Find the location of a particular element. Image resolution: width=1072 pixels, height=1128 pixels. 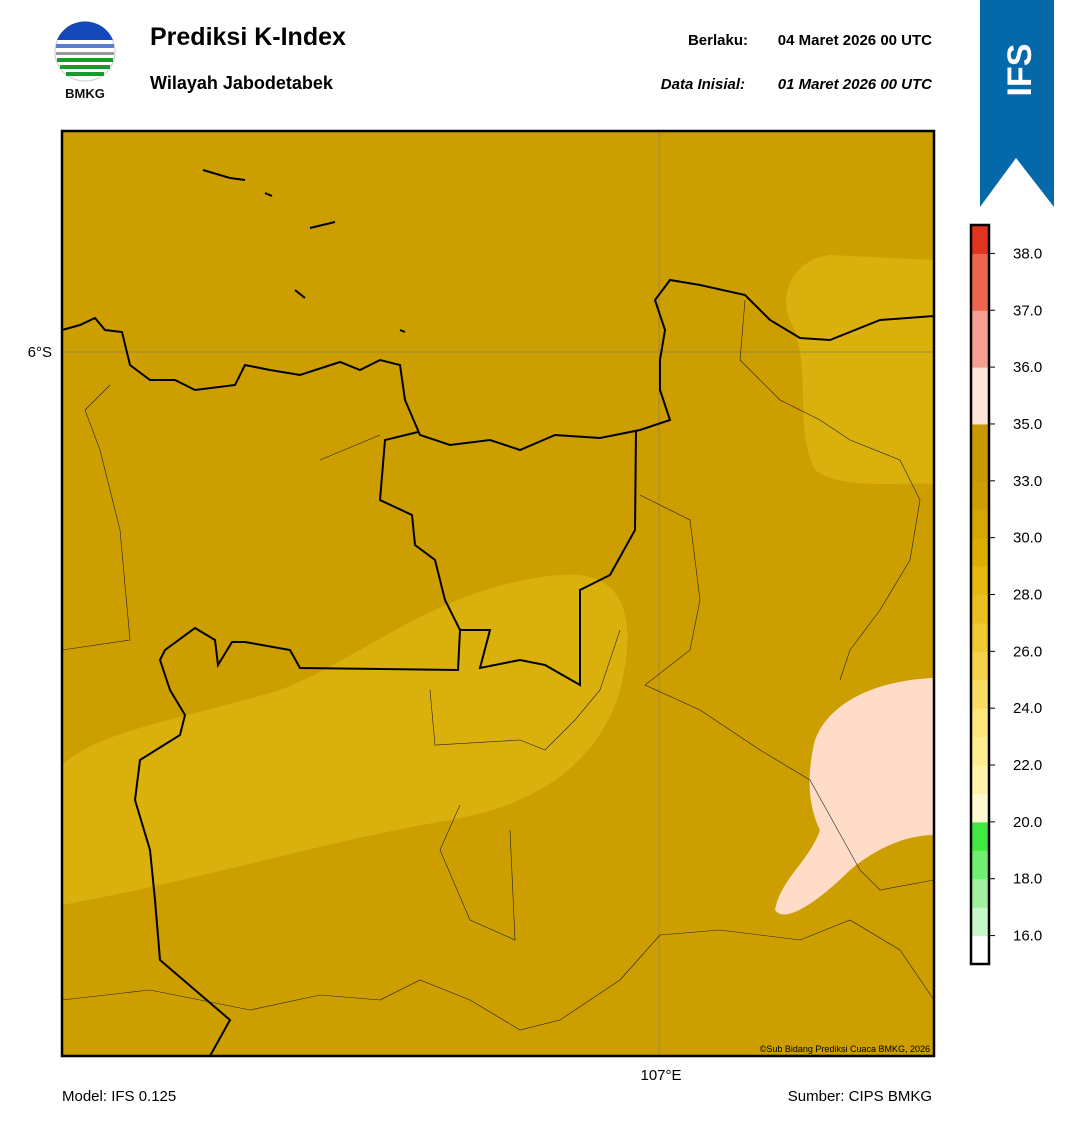

field-band is located at coordinates (860, 369).